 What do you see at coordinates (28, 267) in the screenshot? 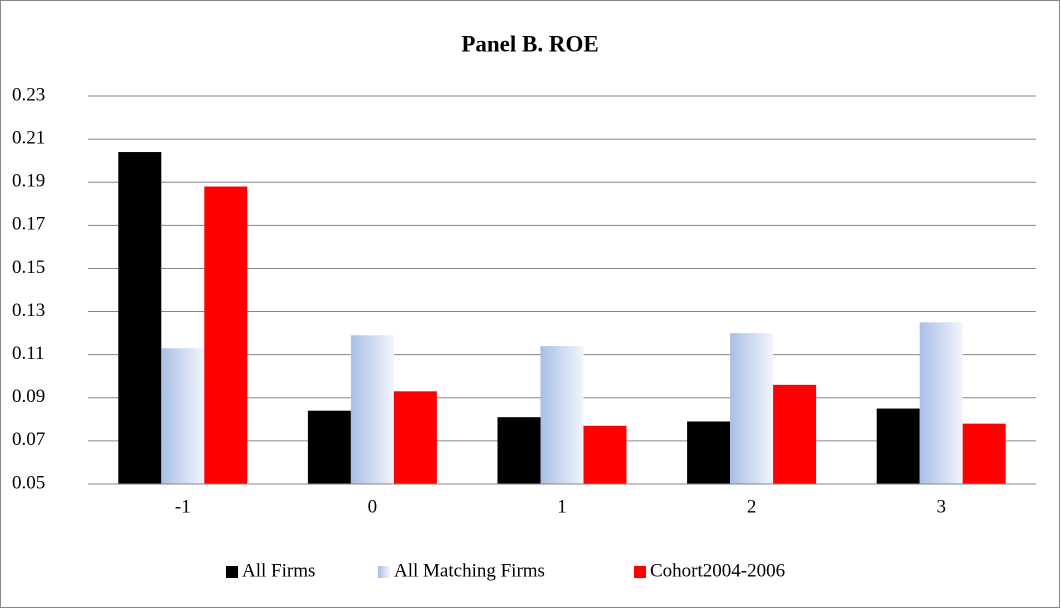
I see `y-tick-label: 0.15` at bounding box center [28, 267].